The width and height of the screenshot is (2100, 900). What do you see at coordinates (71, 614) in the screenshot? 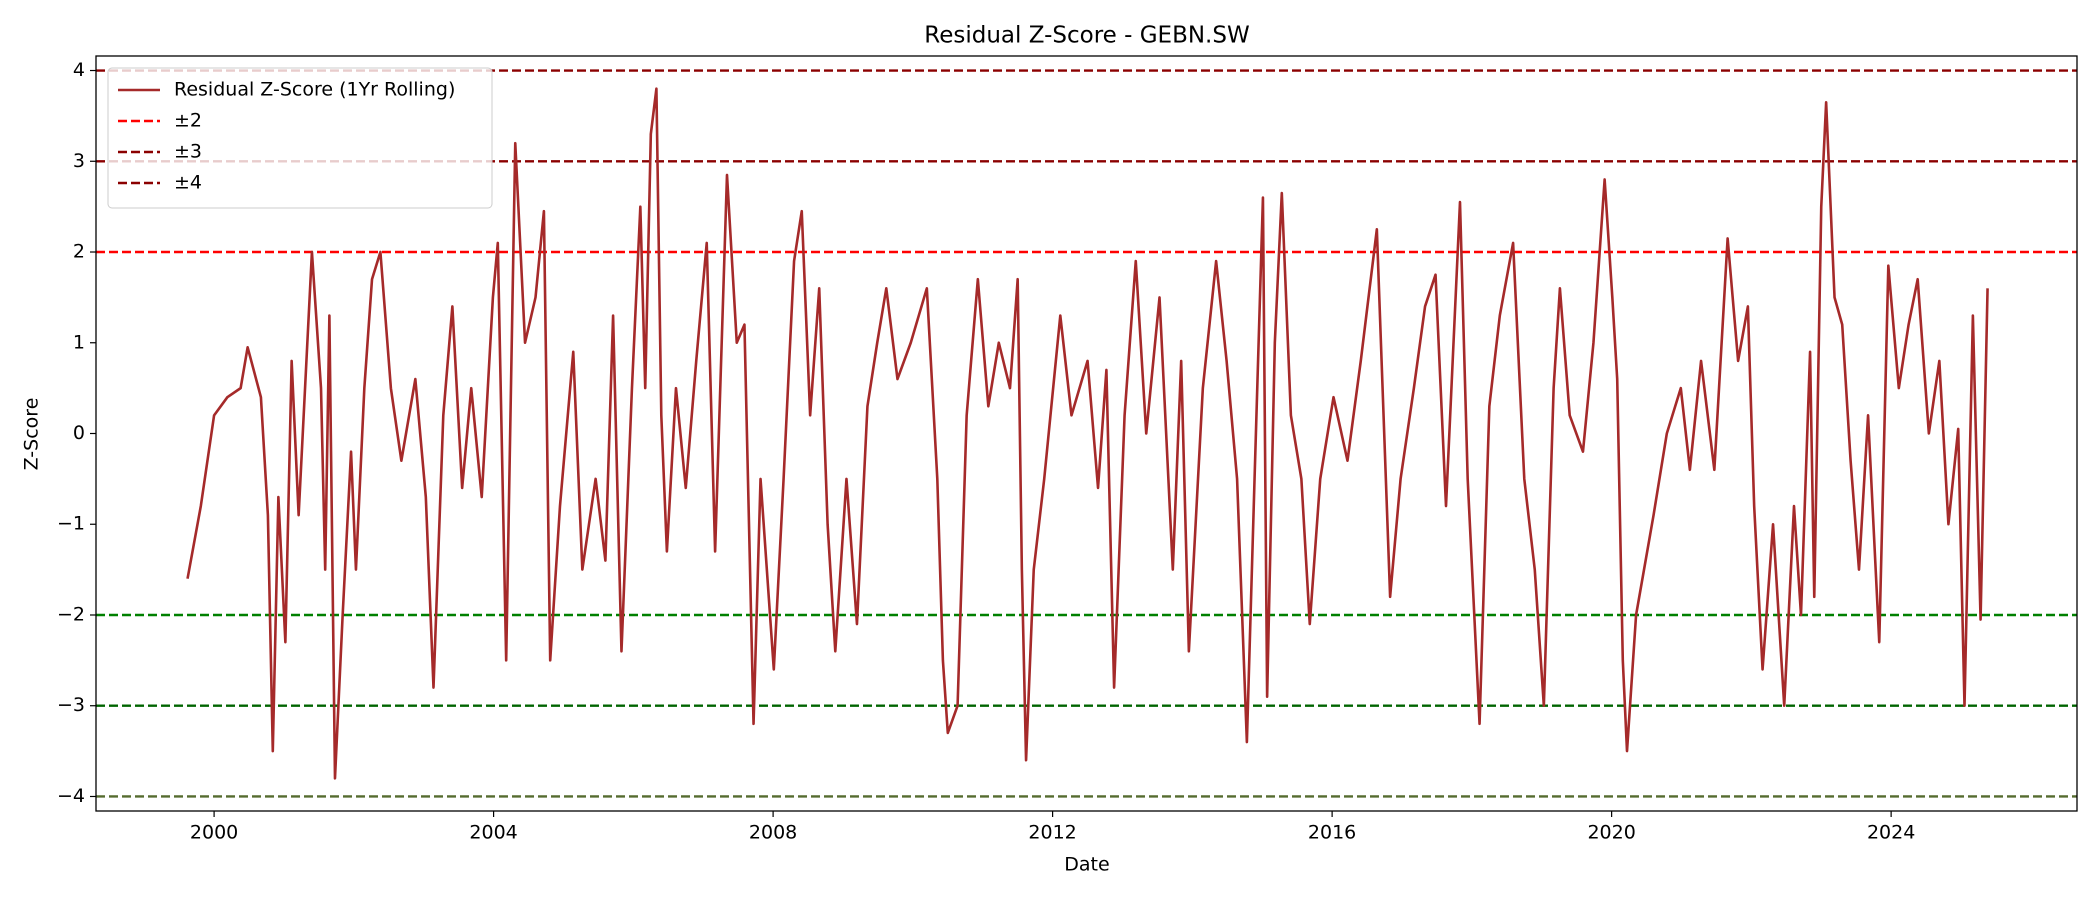
I see `y-tick-label: −2` at bounding box center [71, 614].